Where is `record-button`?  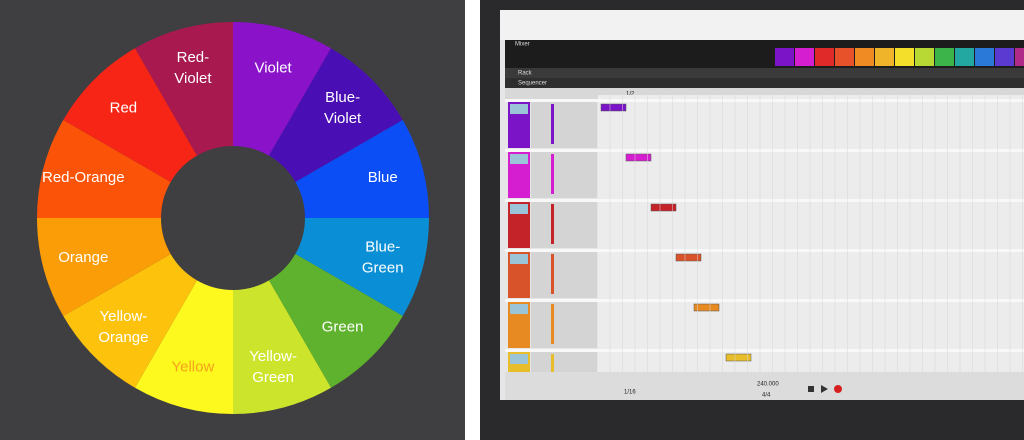
record-button is located at coordinates (838, 389).